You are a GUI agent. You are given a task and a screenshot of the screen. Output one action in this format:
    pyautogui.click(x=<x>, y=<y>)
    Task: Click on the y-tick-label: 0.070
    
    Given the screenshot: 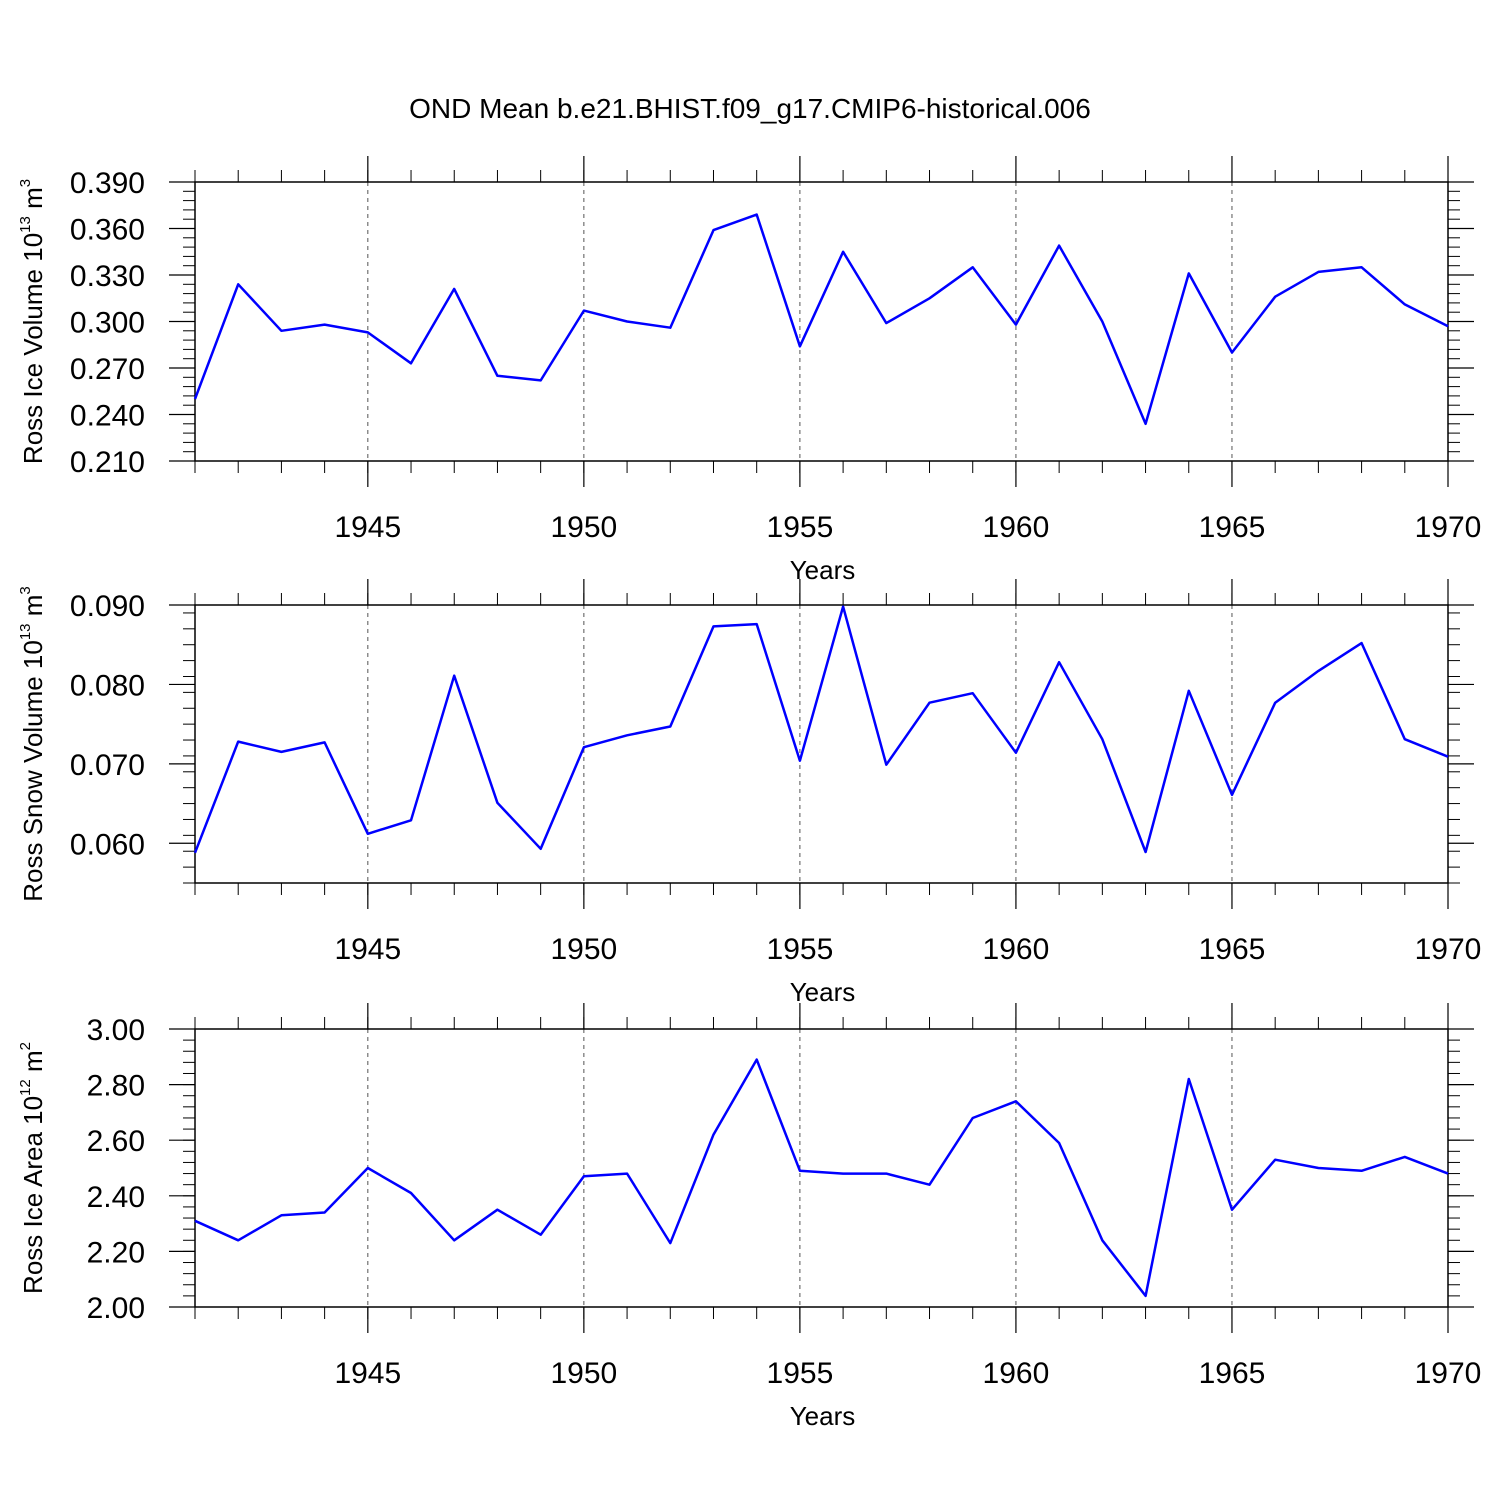 What is the action you would take?
    pyautogui.click(x=107, y=765)
    